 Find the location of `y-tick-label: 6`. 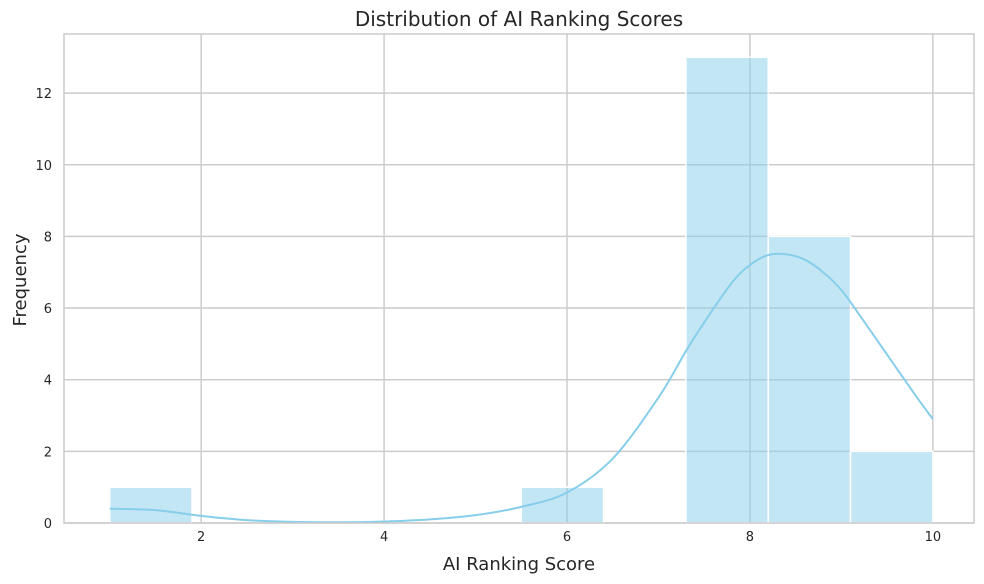

y-tick-label: 6 is located at coordinates (48, 309).